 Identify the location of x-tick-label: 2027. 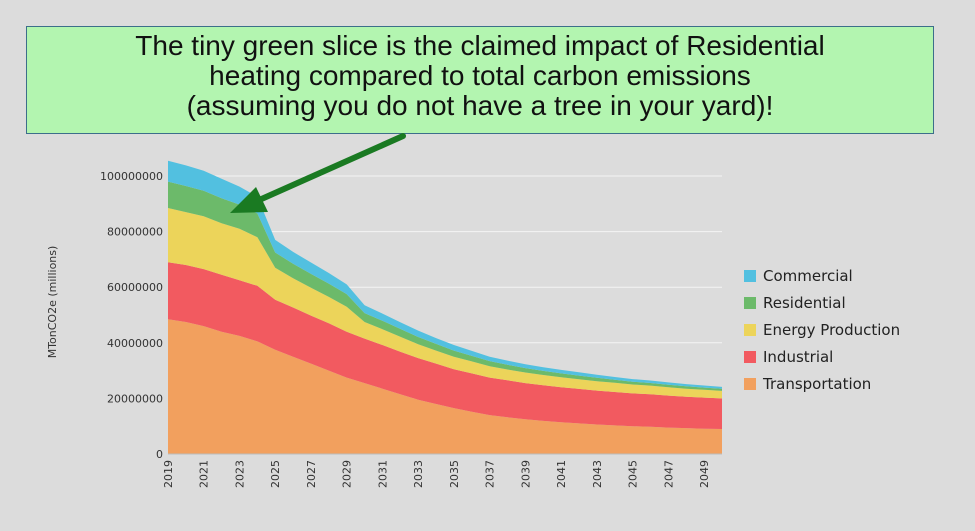
(311, 474).